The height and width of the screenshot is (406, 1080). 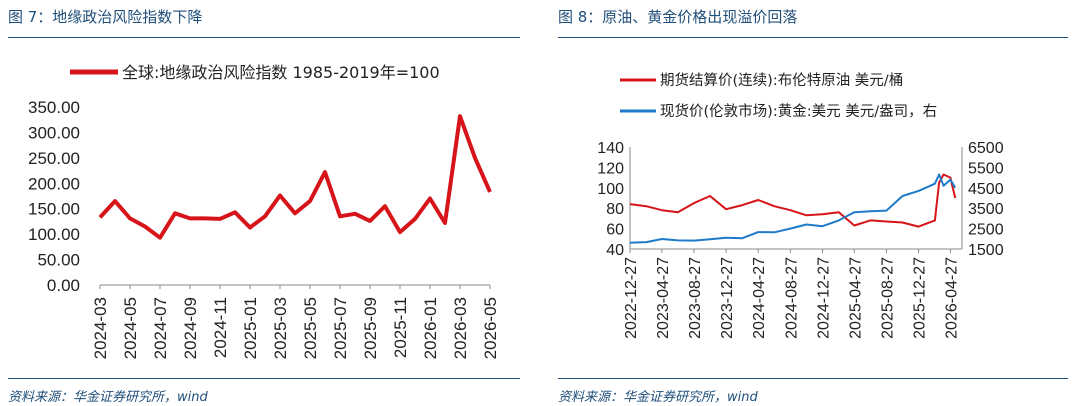 What do you see at coordinates (340, 328) in the screenshot?
I see `x-tick-label: 2025-07` at bounding box center [340, 328].